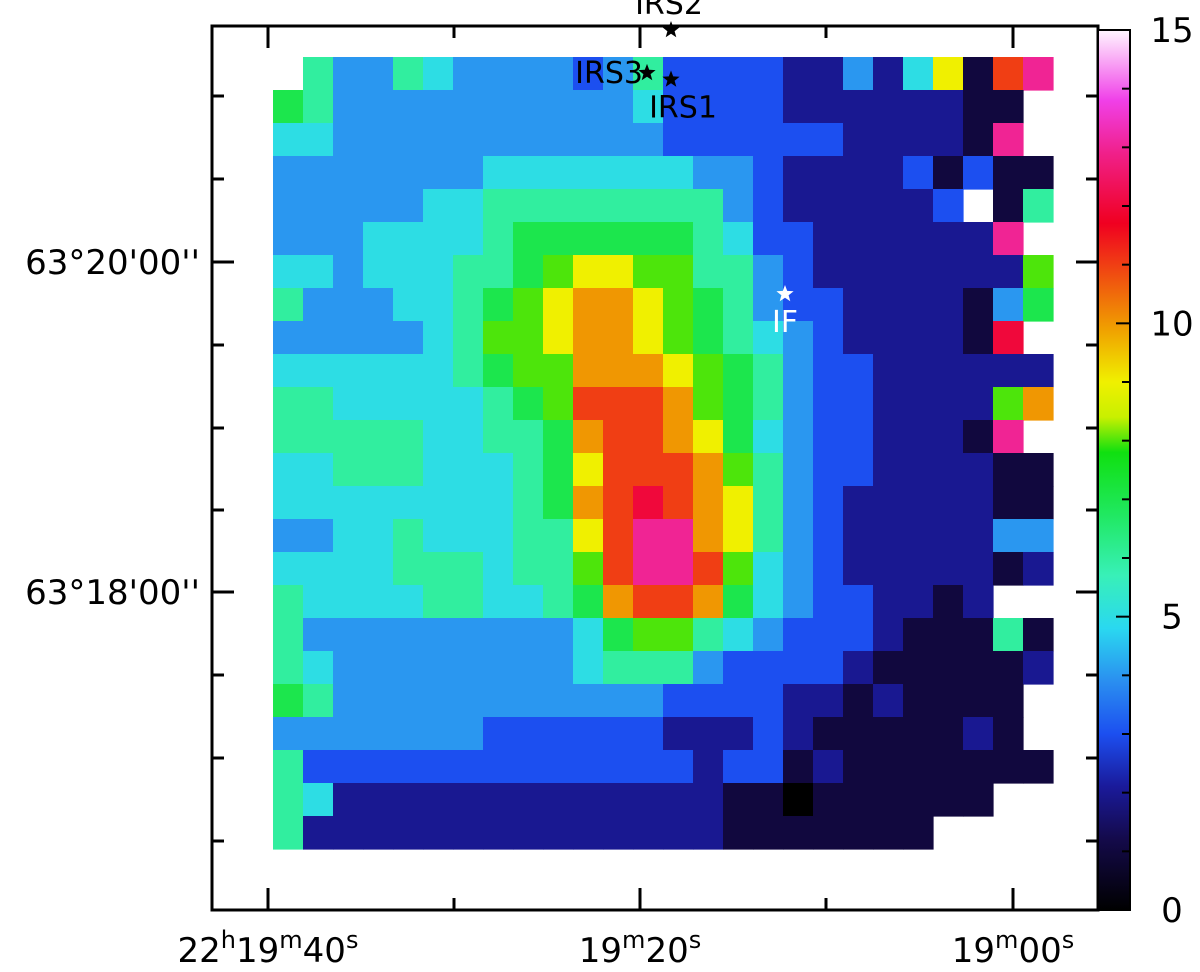 The image size is (1200, 972). What do you see at coordinates (1006, 940) in the screenshot?
I see `x-tick-unit: m` at bounding box center [1006, 940].